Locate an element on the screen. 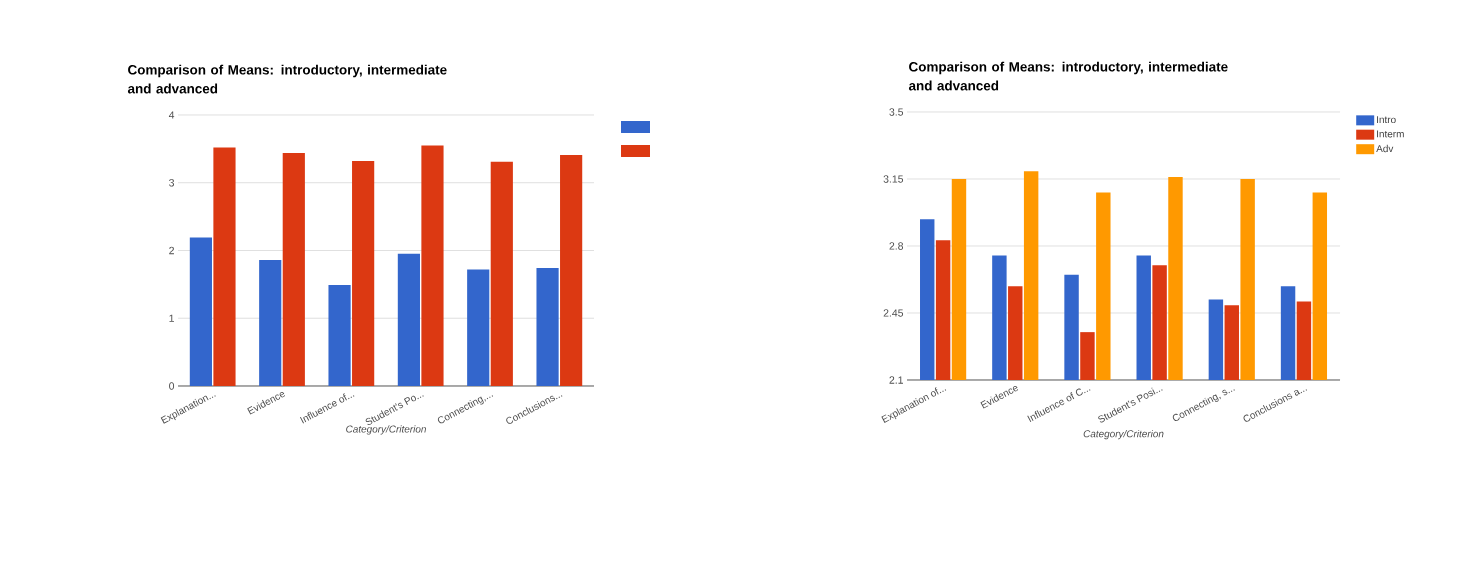  legend-label: Intro is located at coordinates (1386, 120).